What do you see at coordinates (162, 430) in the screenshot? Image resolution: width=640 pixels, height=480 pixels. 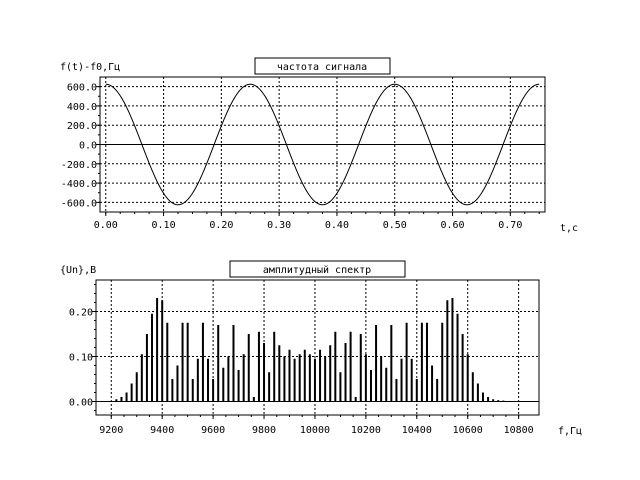 I see `spectrum-x-tick-label: 9400` at bounding box center [162, 430].